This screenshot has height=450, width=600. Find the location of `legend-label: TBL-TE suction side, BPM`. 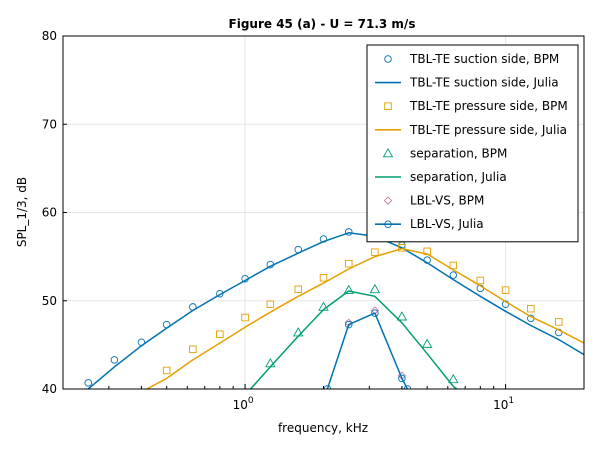

legend-label: TBL-TE suction side, BPM is located at coordinates (484, 59).